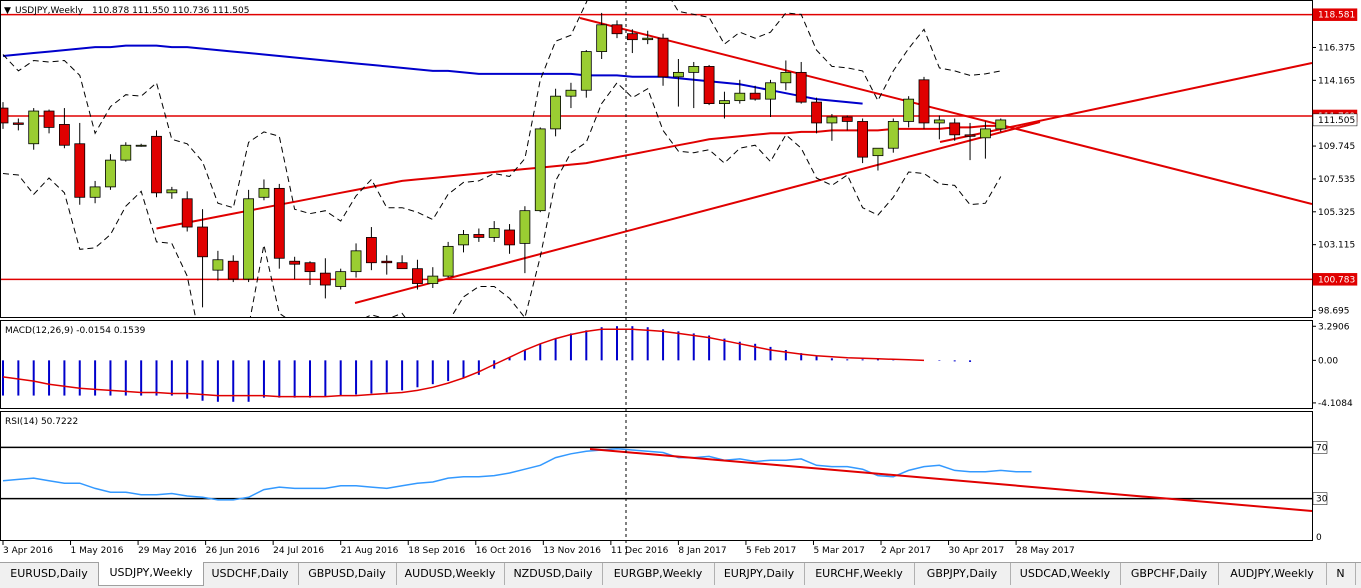 This screenshot has height=588, width=1361. Describe the element at coordinates (838, 551) in the screenshot. I see `time-tick-label: 5 Mar 2017` at that location.